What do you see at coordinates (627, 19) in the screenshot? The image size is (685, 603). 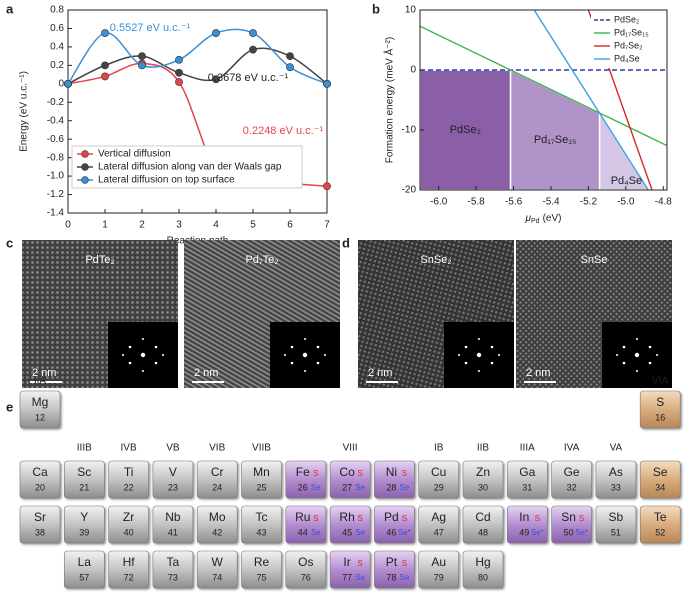 I see `legend-label: PdSe₂` at bounding box center [627, 19].